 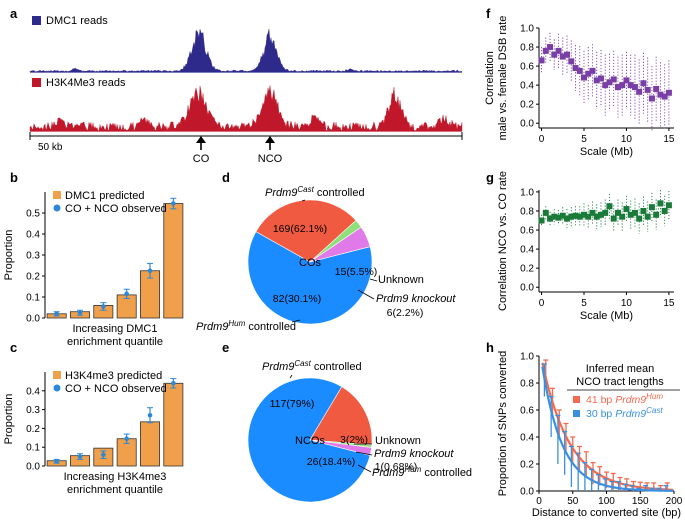 I want to click on pie-center-label: NCOs, so click(x=310, y=441).